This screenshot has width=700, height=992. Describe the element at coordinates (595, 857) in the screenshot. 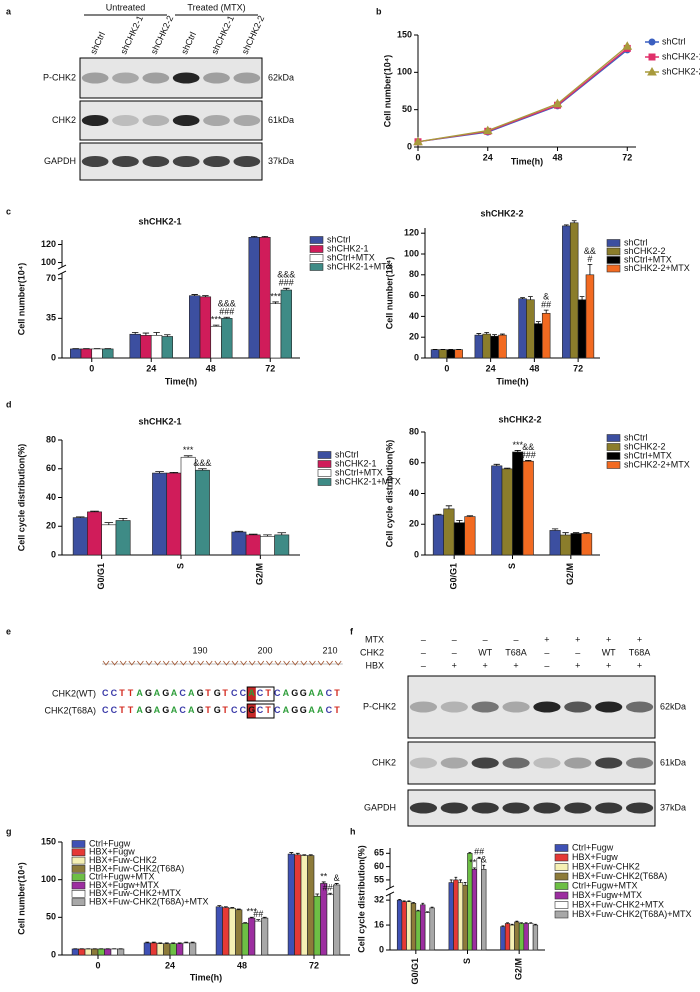

I see `legend-label: HBX+Fugw` at that location.